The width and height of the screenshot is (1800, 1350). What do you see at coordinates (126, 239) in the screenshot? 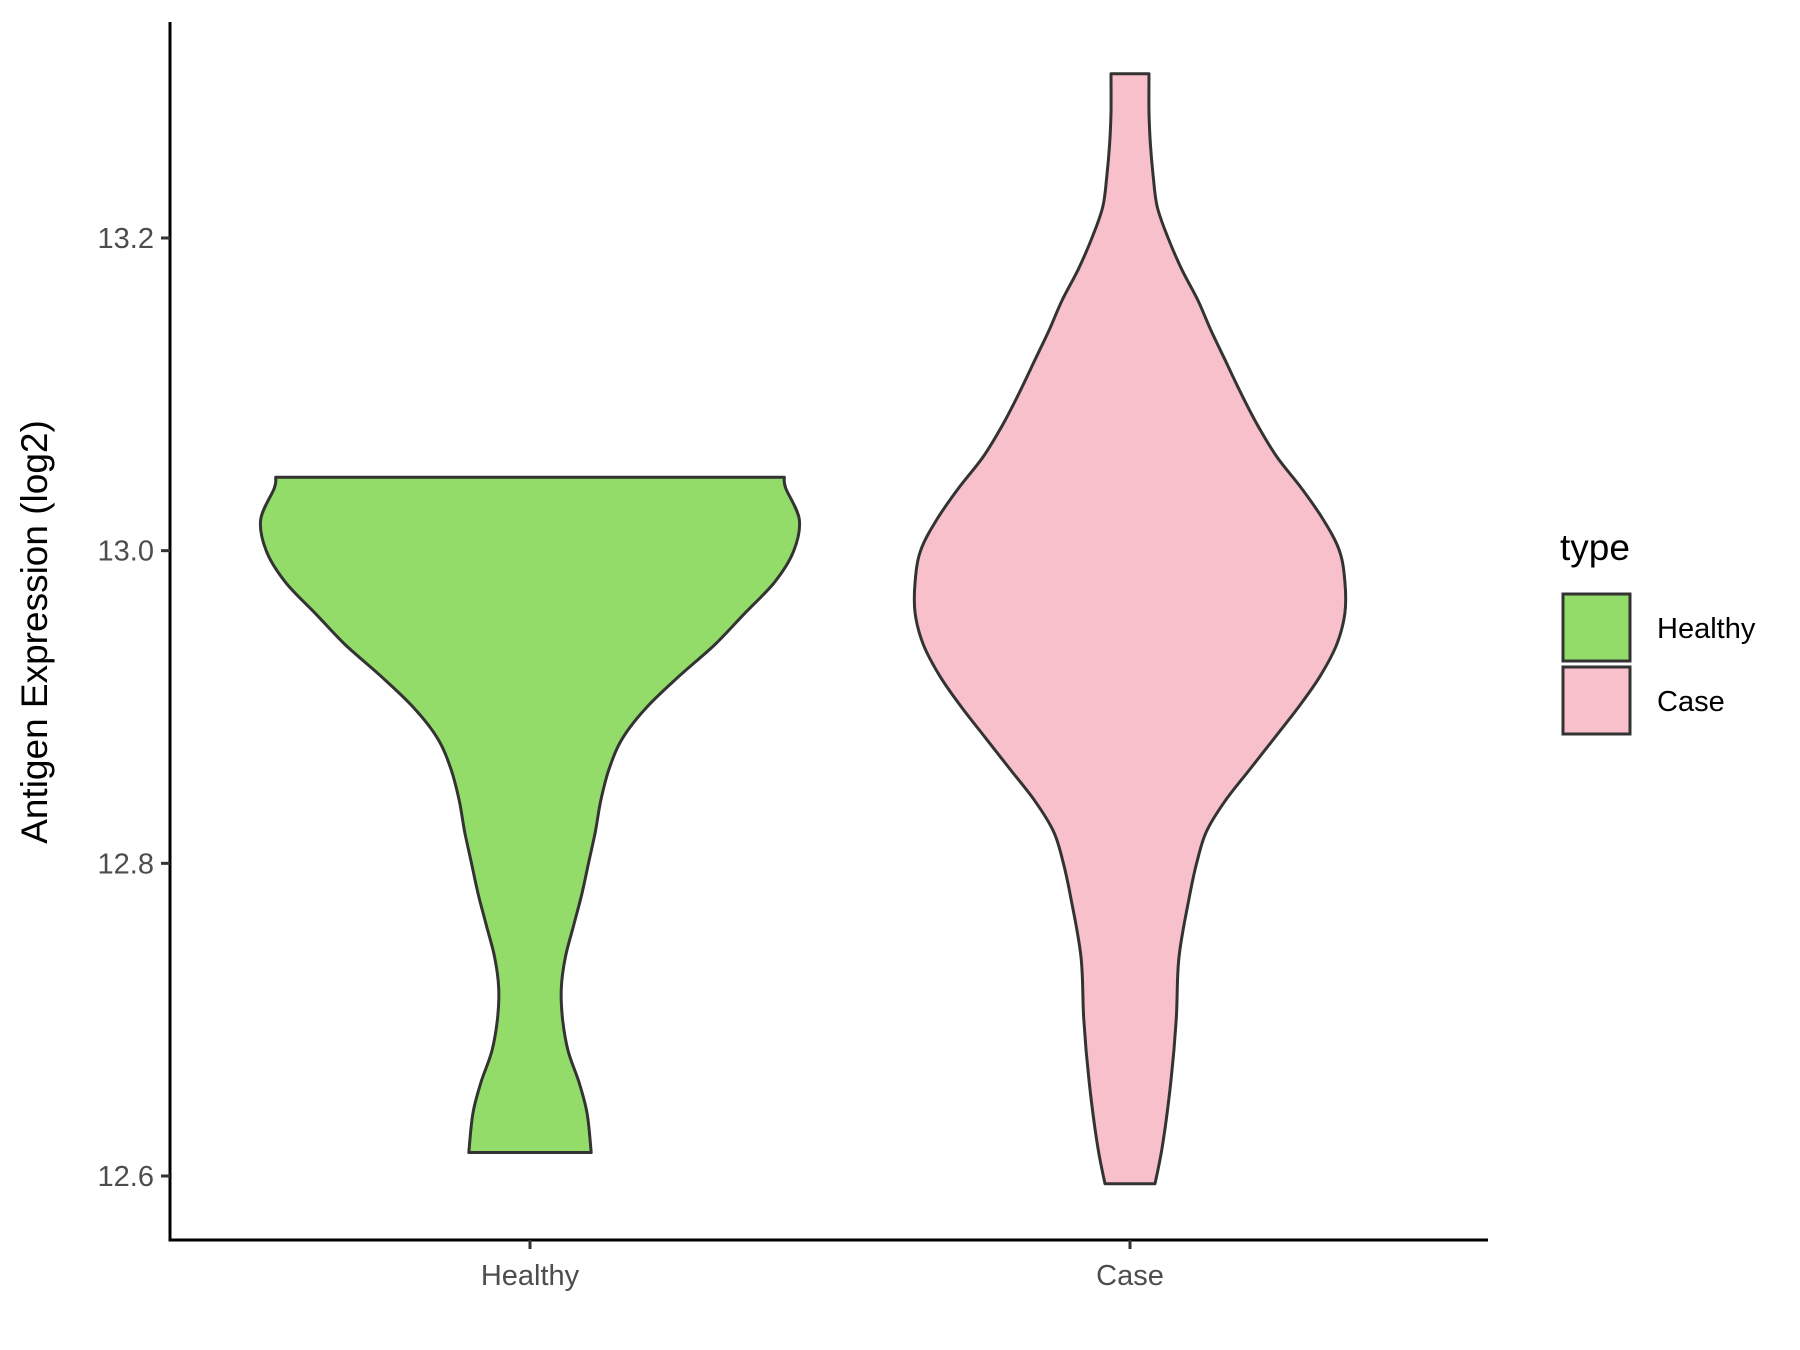
I see `y-tick-label: 13.2` at bounding box center [126, 239].